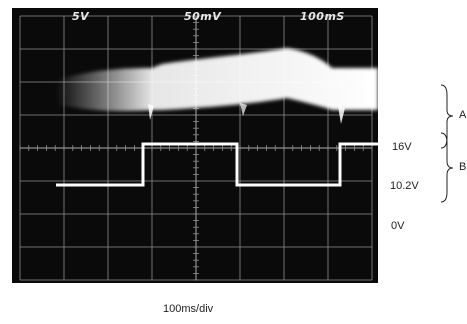  Describe the element at coordinates (447, 167) in the screenshot. I see `bracket-b` at that location.